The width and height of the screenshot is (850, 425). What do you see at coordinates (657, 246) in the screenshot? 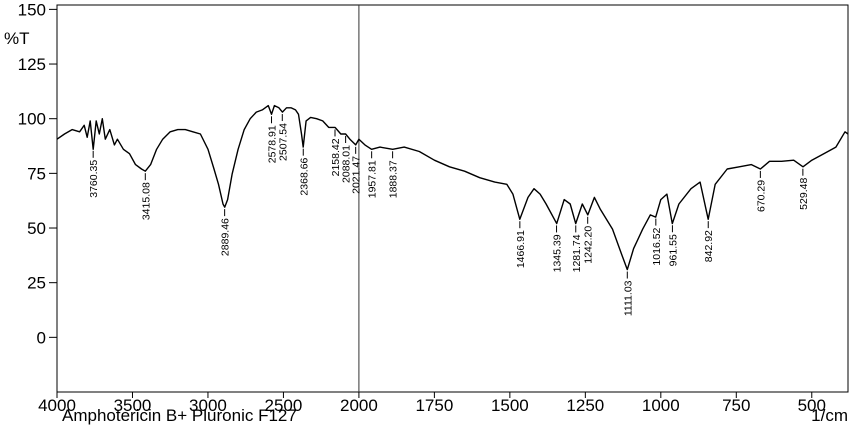
I see `peak-label: 1016.52` at bounding box center [657, 246].